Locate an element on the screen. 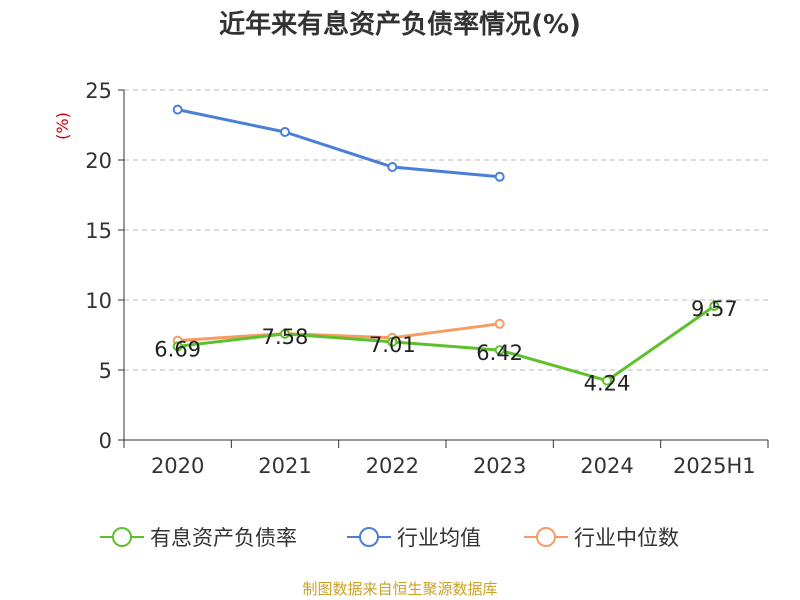 The height and width of the screenshot is (600, 800). data-label: 6.69 is located at coordinates (177, 349).